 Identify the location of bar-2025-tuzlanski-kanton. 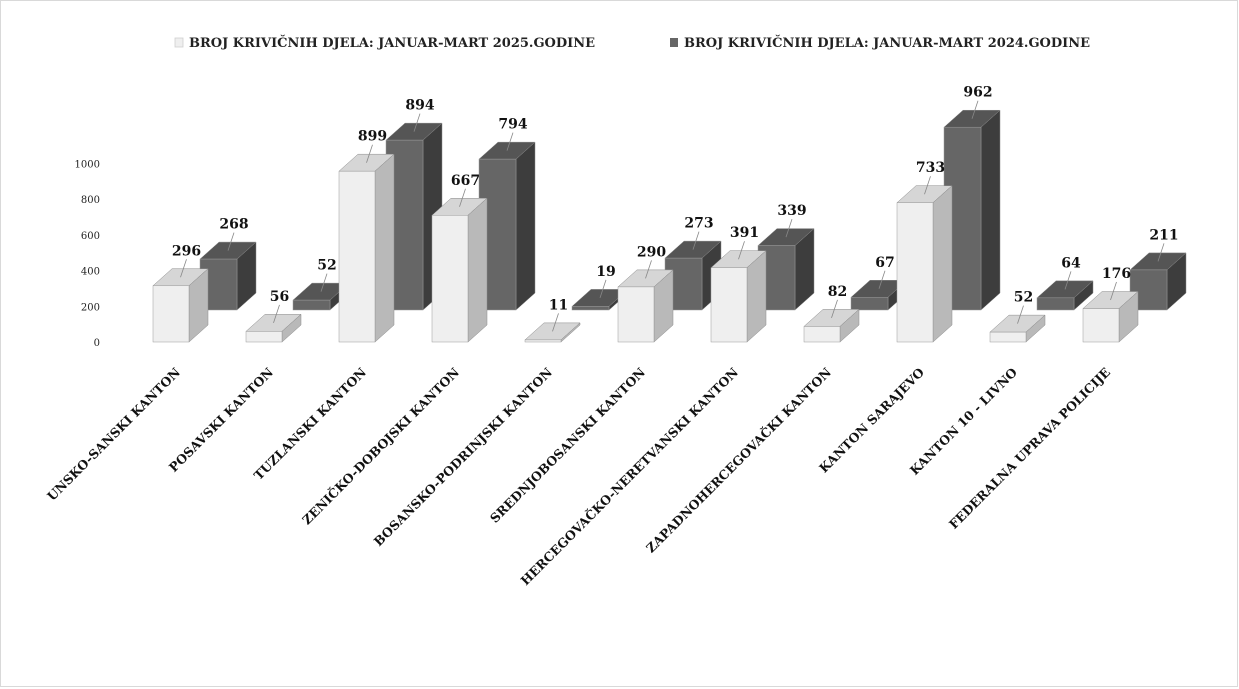
(366, 248).